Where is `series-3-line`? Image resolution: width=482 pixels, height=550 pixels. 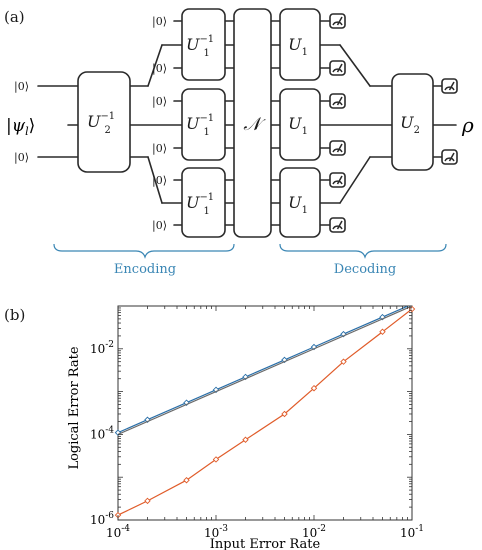
series-3-line is located at coordinates (265, 370).